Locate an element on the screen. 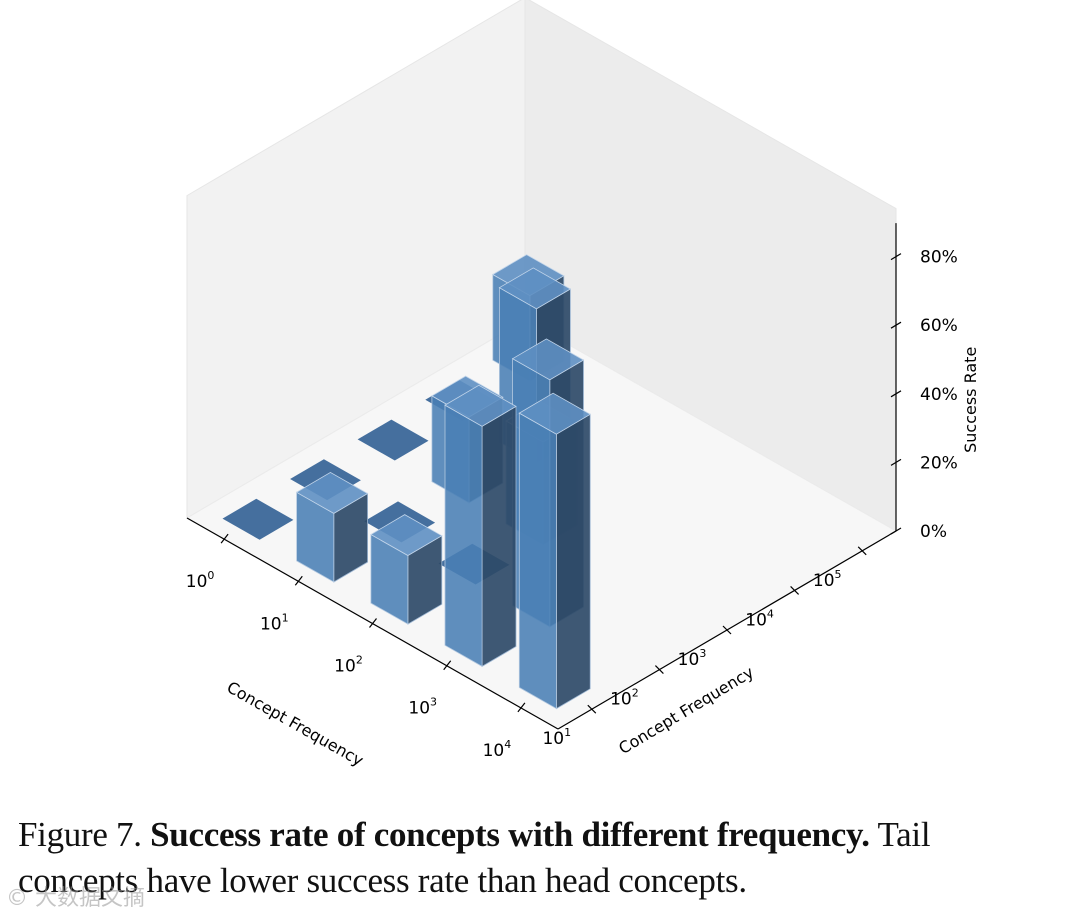 The height and width of the screenshot is (919, 1080). x-tick-label: 10⁴ is located at coordinates (497, 749).